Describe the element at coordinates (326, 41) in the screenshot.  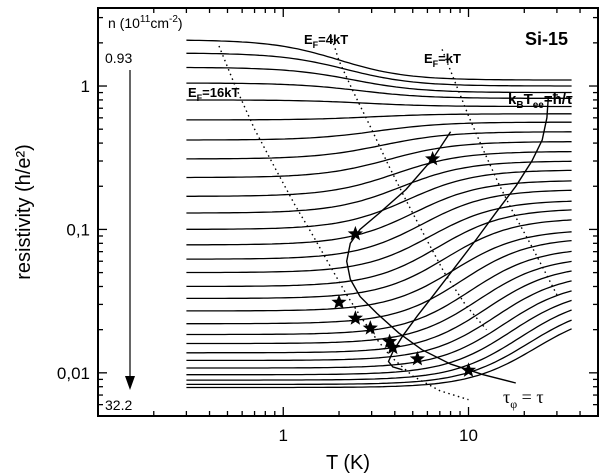
I see `ef4-label: EF=4kT` at that location.